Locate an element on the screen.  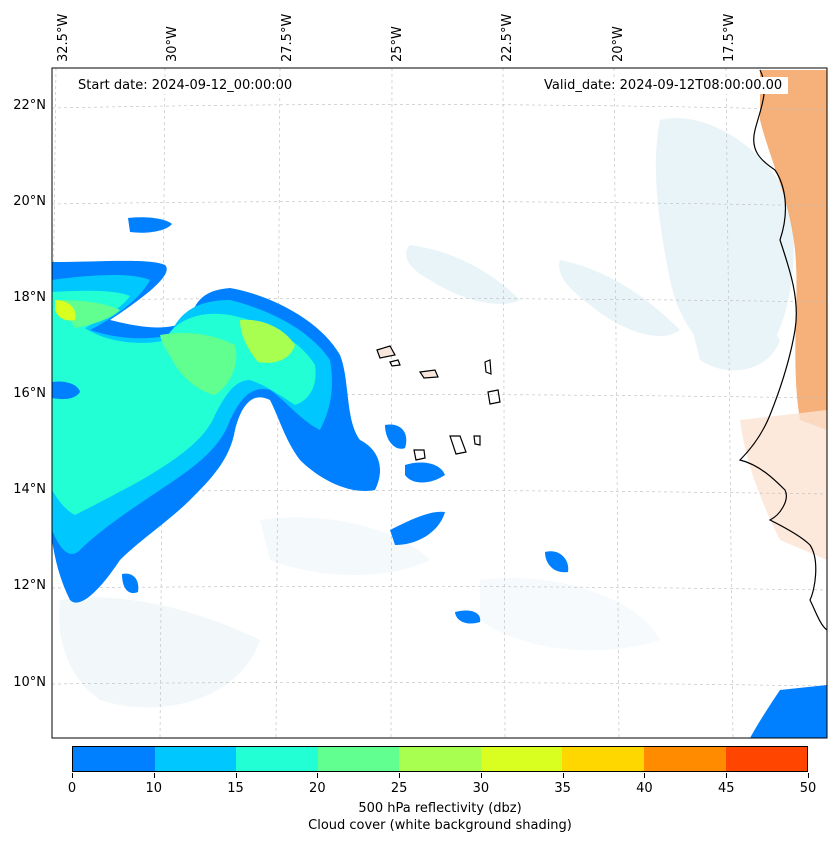
lon-label: 27.5°W is located at coordinates (287, 37).